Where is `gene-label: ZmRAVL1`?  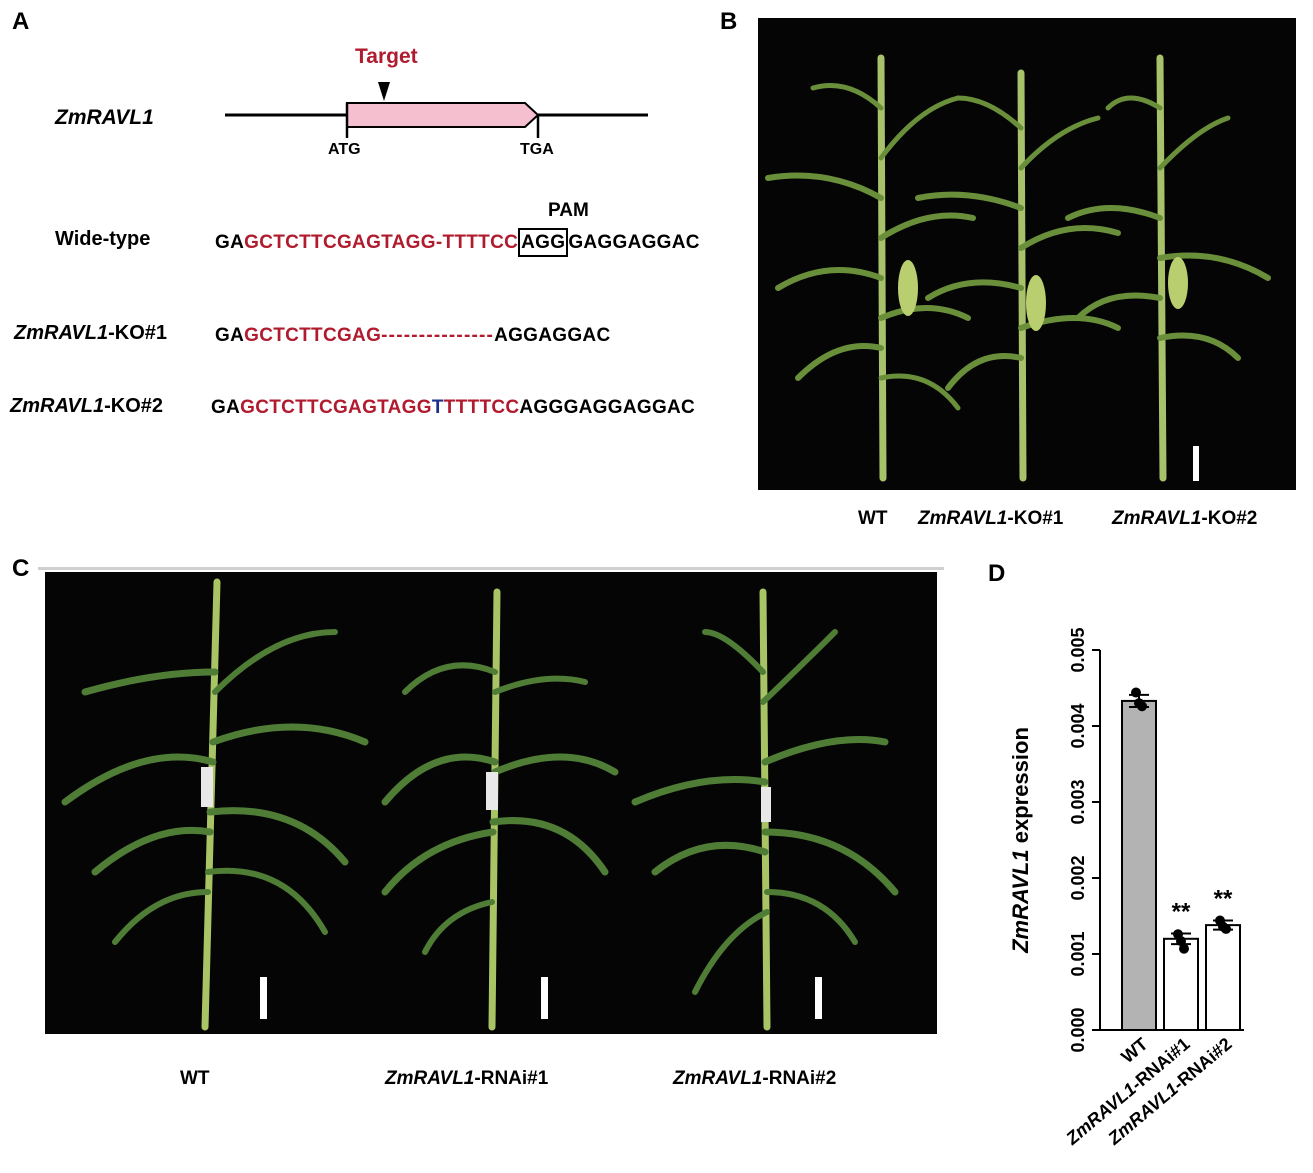
gene-label: ZmRAVL1 is located at coordinates (104, 117).